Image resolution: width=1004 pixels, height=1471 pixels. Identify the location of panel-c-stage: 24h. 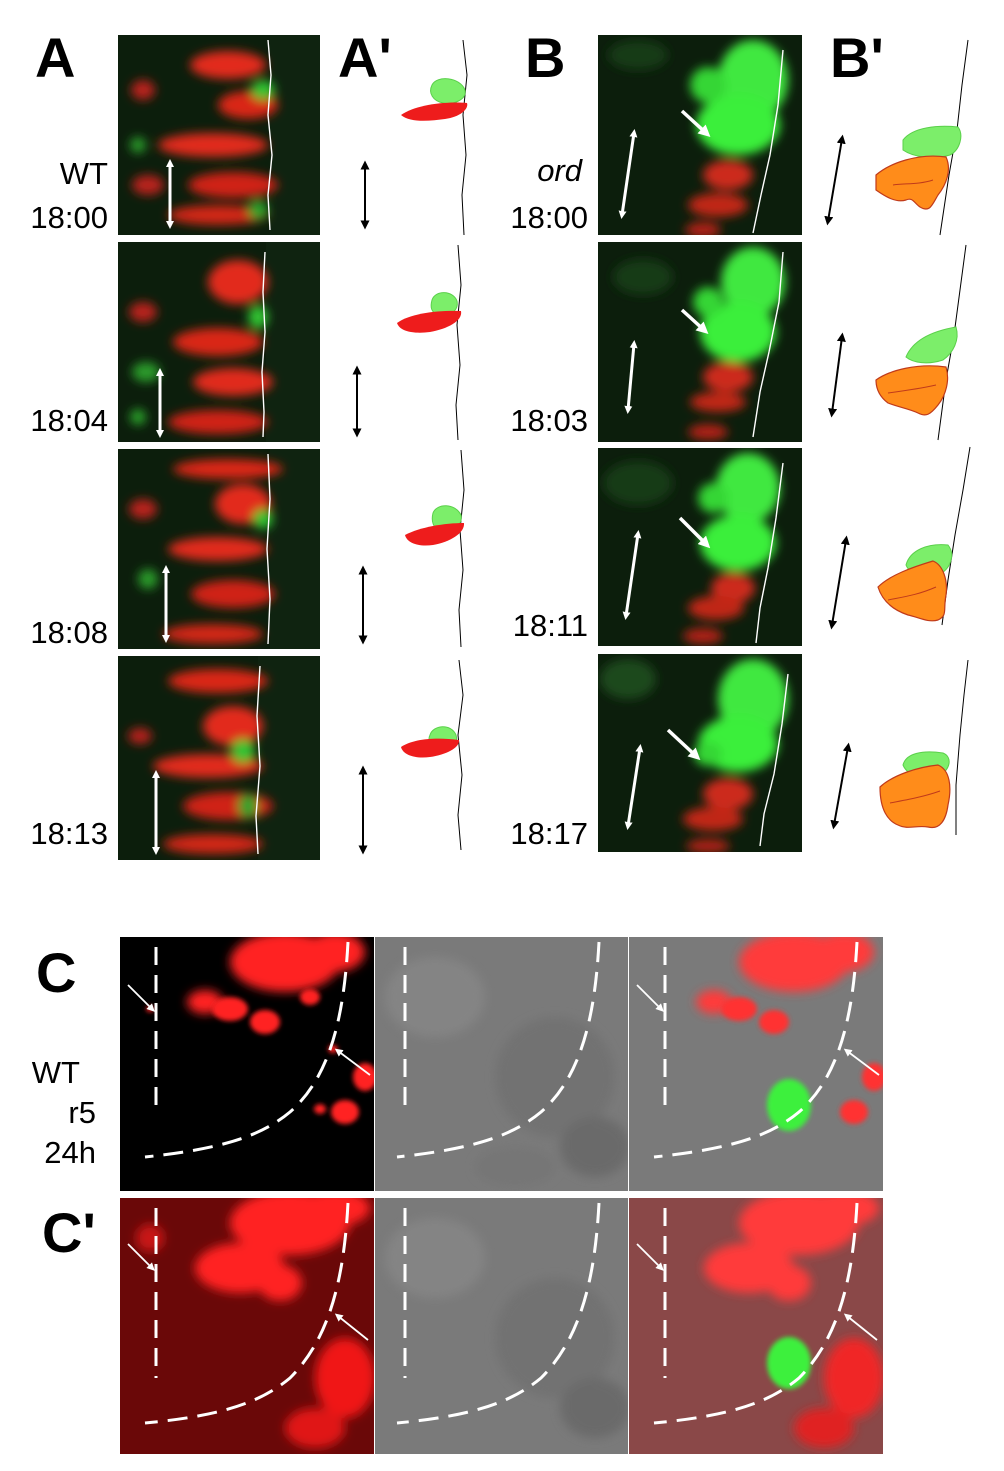
(70, 1152).